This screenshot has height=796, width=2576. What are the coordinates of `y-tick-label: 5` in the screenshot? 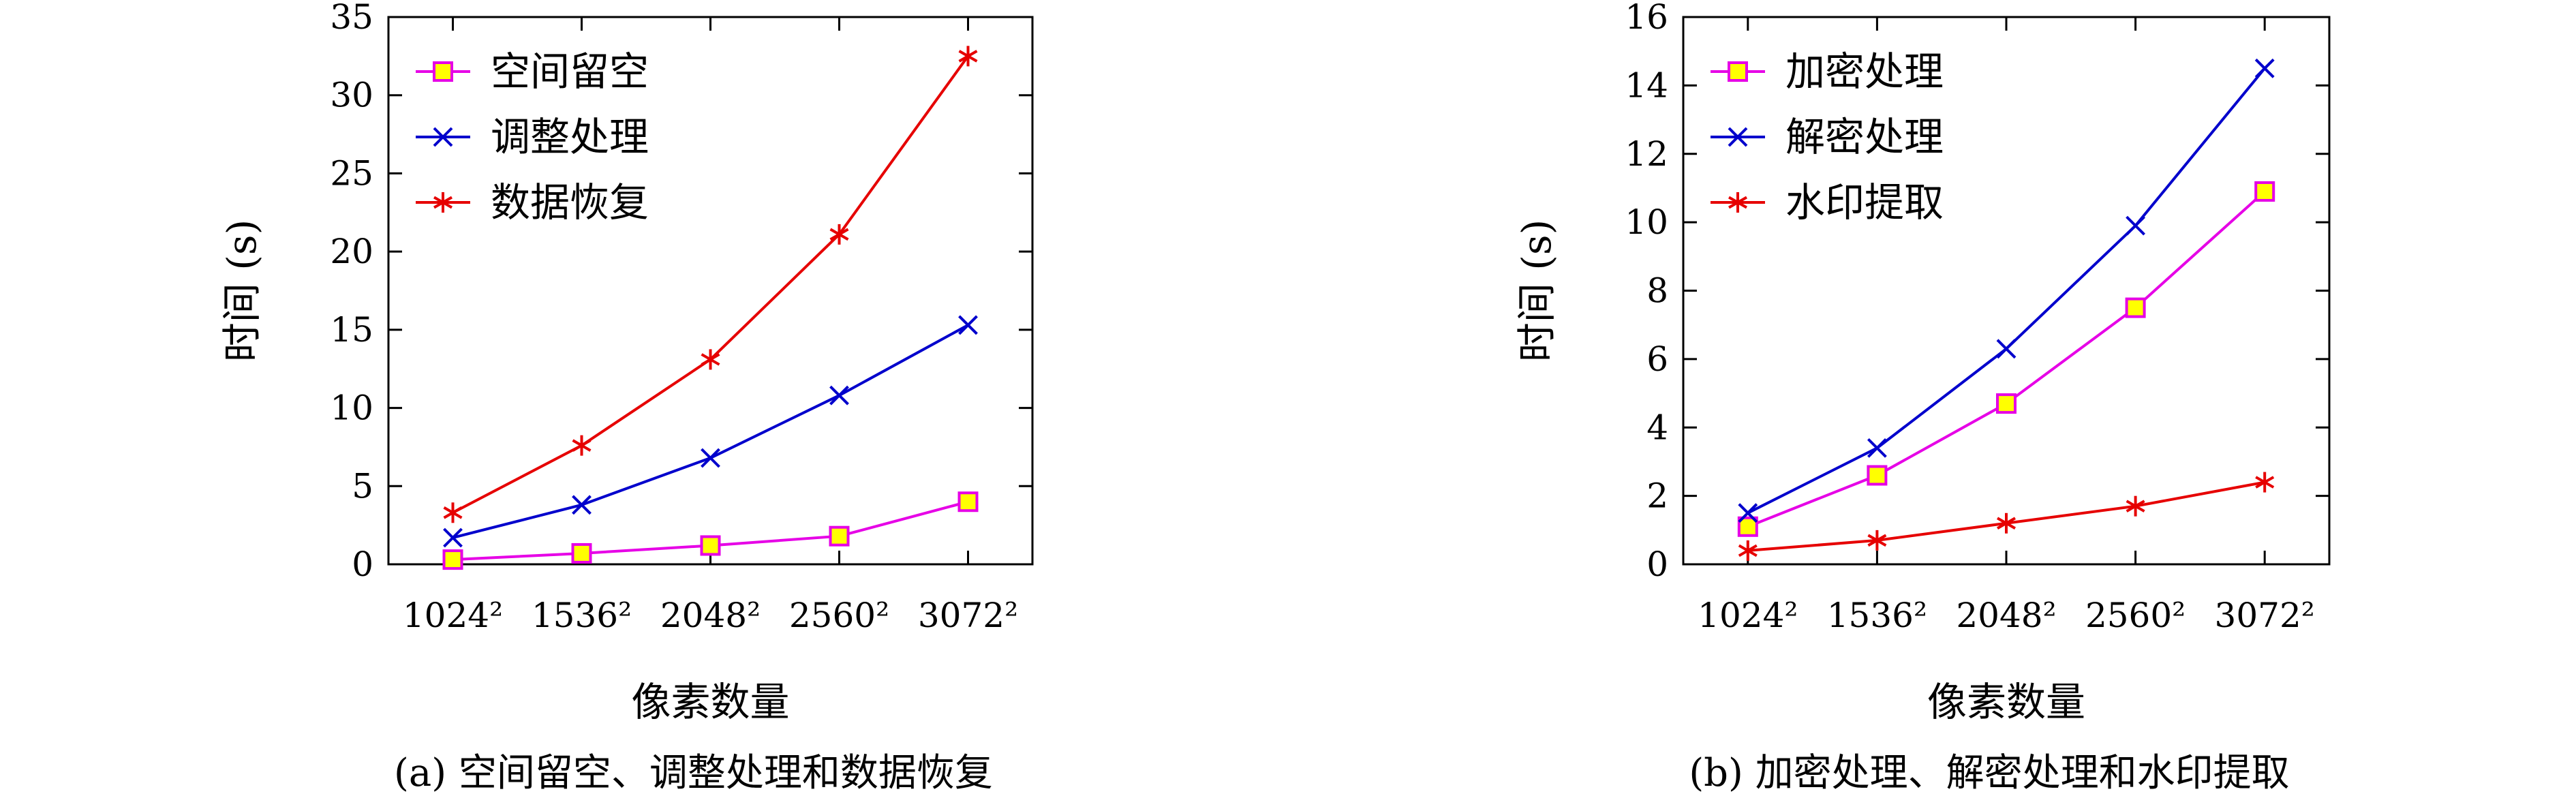 It's located at (362, 486).